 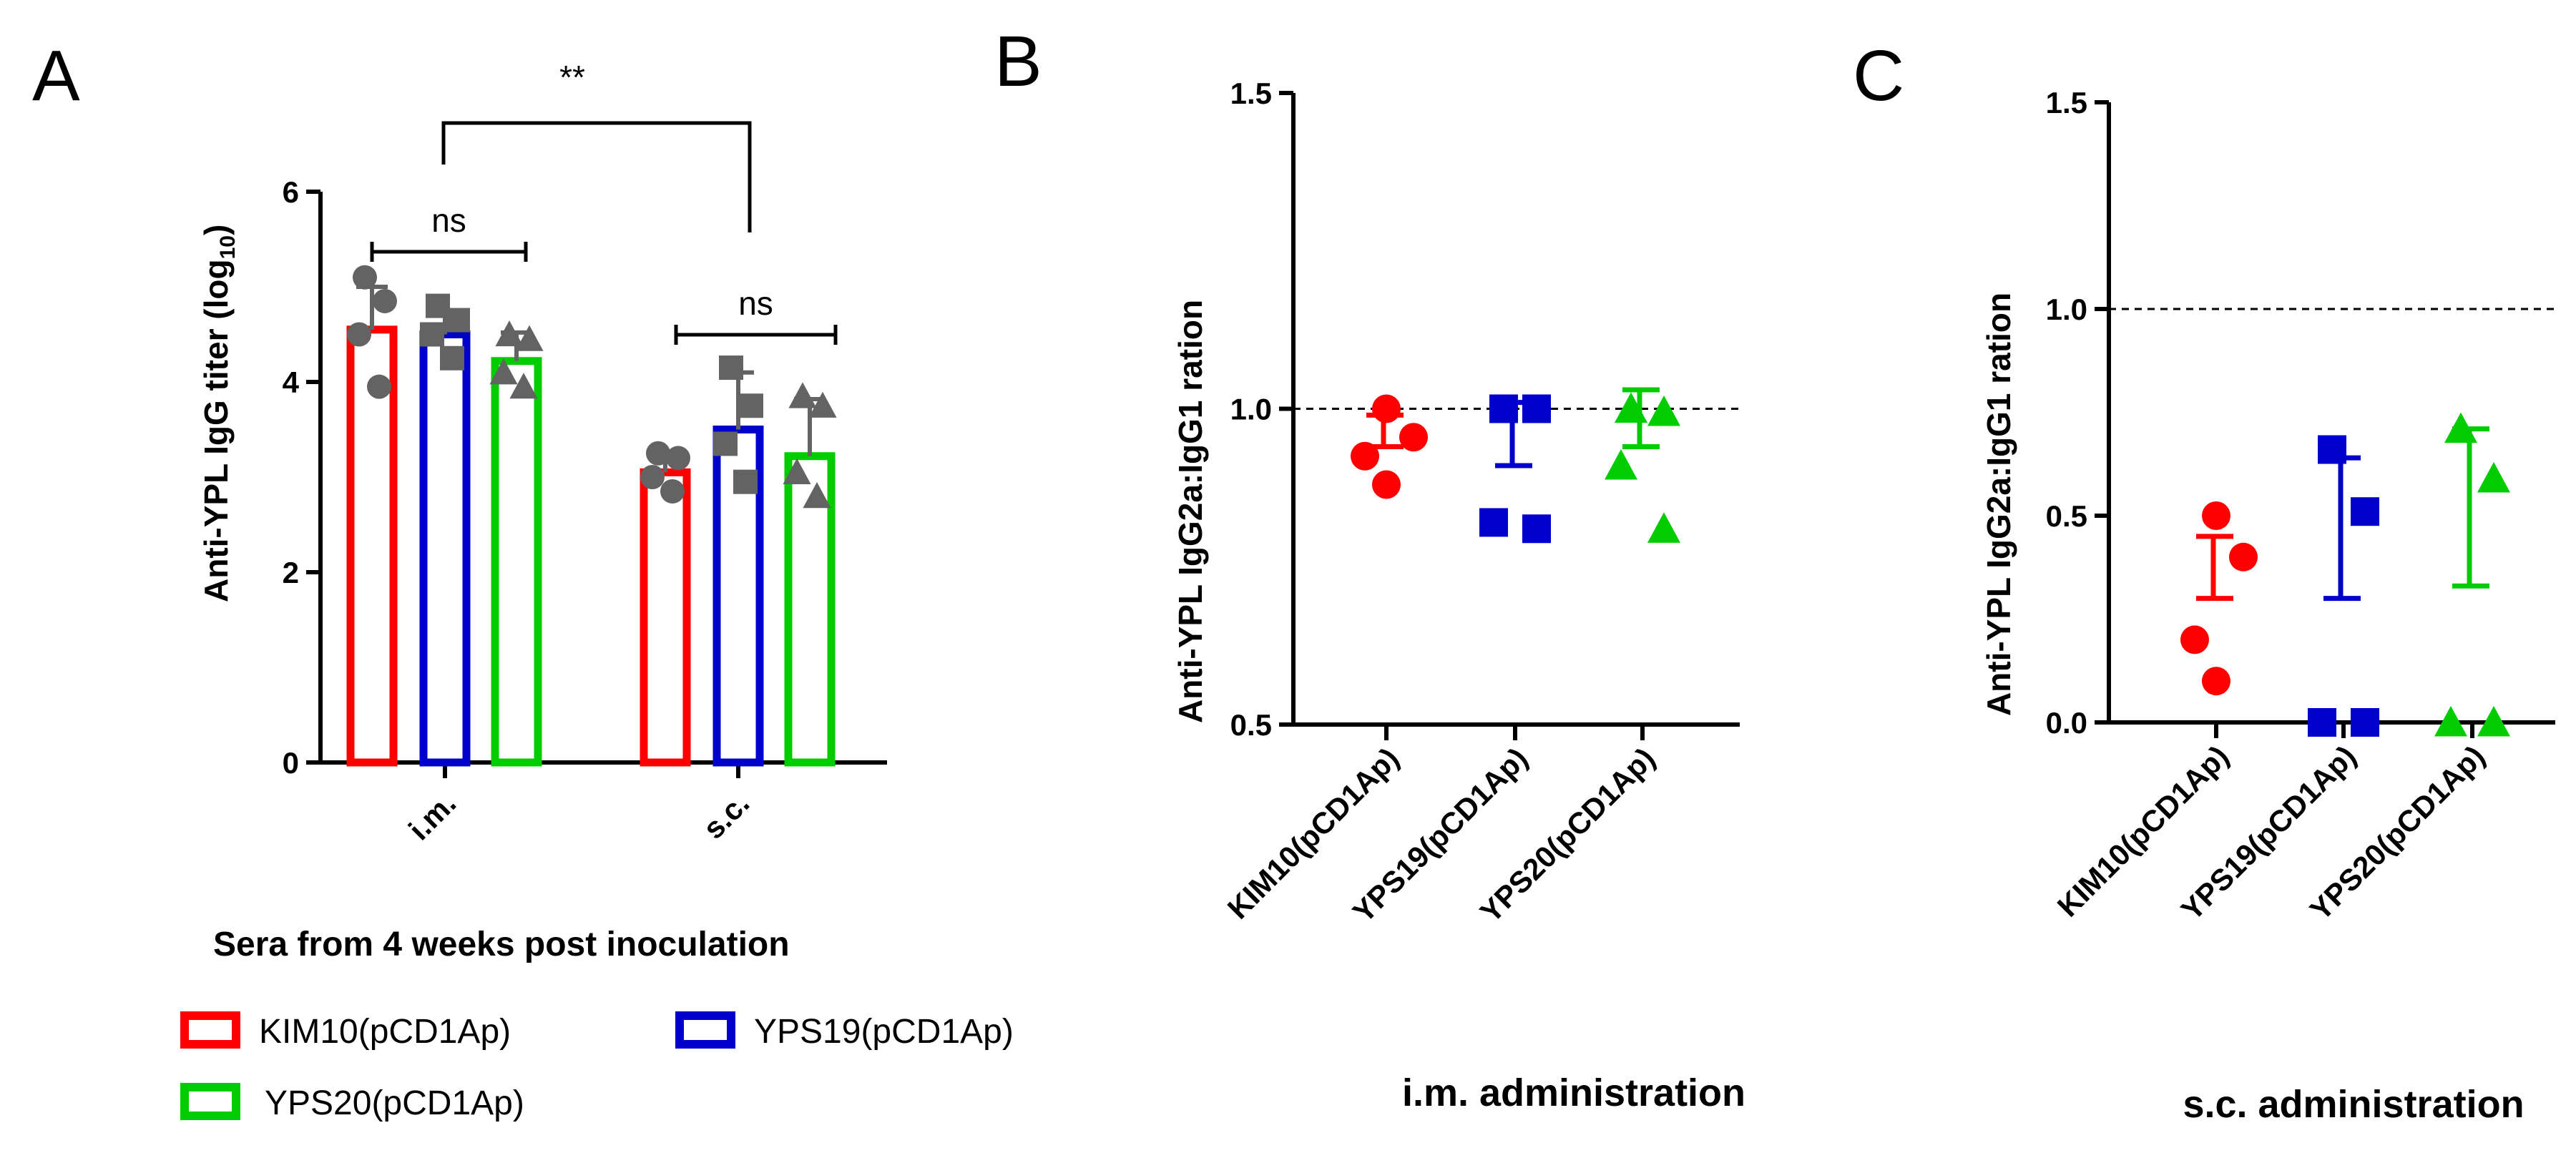 I want to click on legend-swatch-yps20, so click(x=210, y=1102).